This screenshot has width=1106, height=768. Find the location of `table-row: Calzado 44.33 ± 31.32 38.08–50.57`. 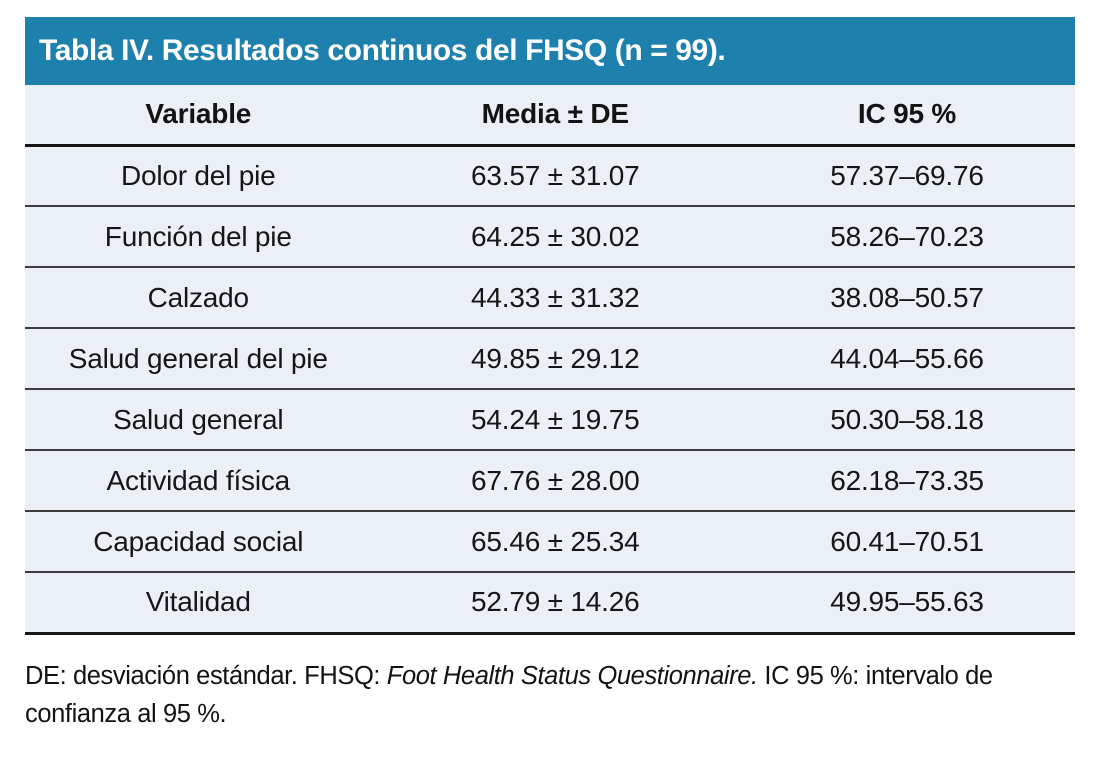

table-row: Calzado 44.33 ± 31.32 38.08–50.57 is located at coordinates (550, 298).